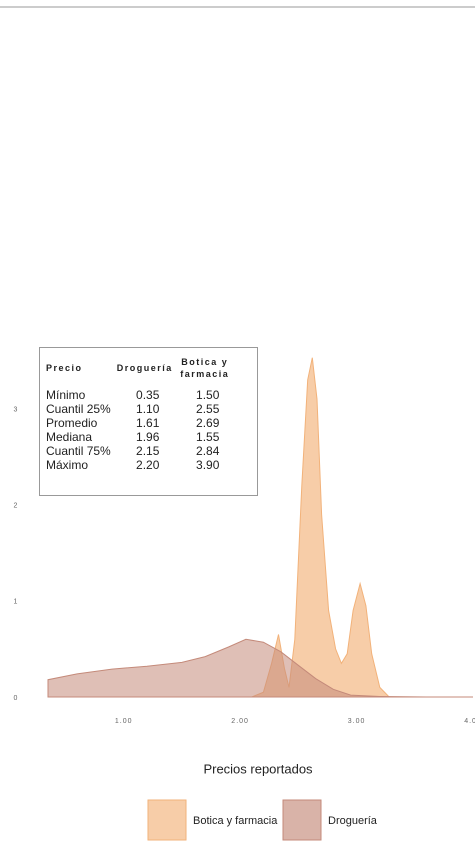 This screenshot has height=841, width=475. Describe the element at coordinates (16, 410) in the screenshot. I see `y-tick-label: 3` at that location.